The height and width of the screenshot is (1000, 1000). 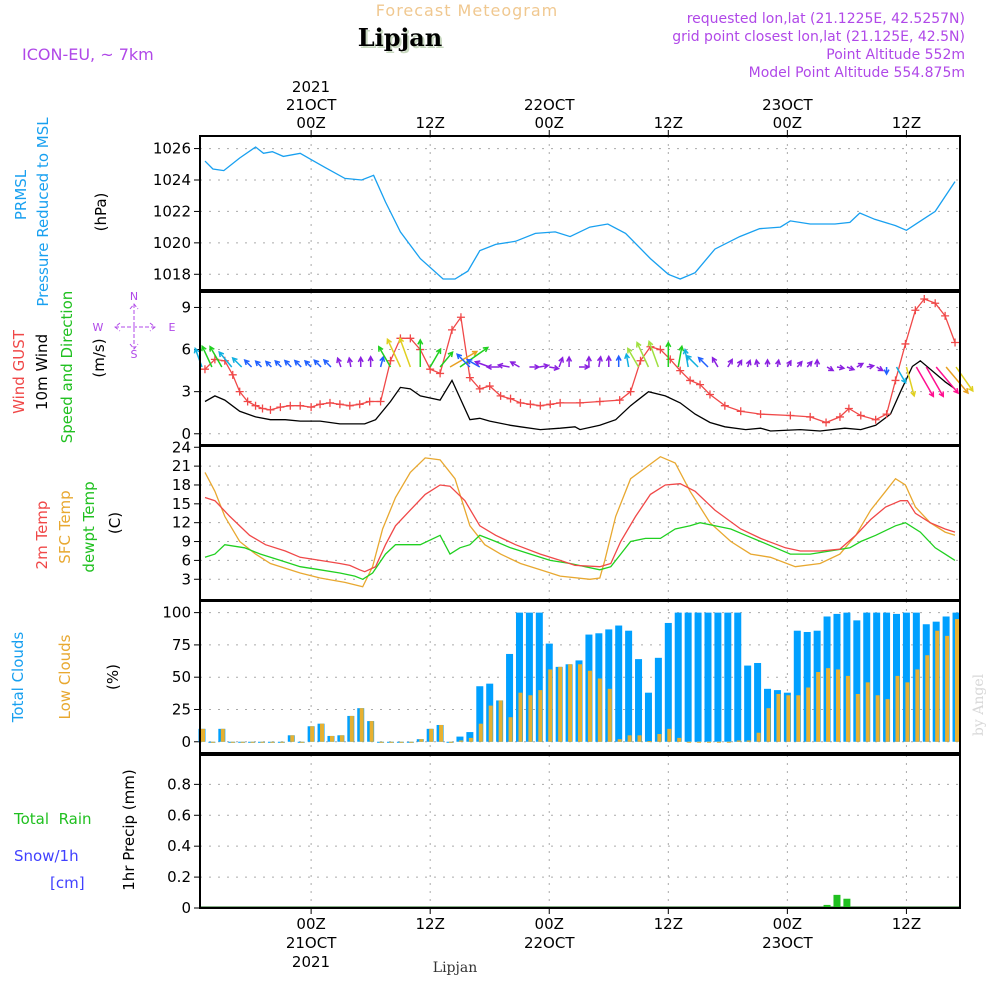 I want to click on wind-frame, so click(x=580, y=368).